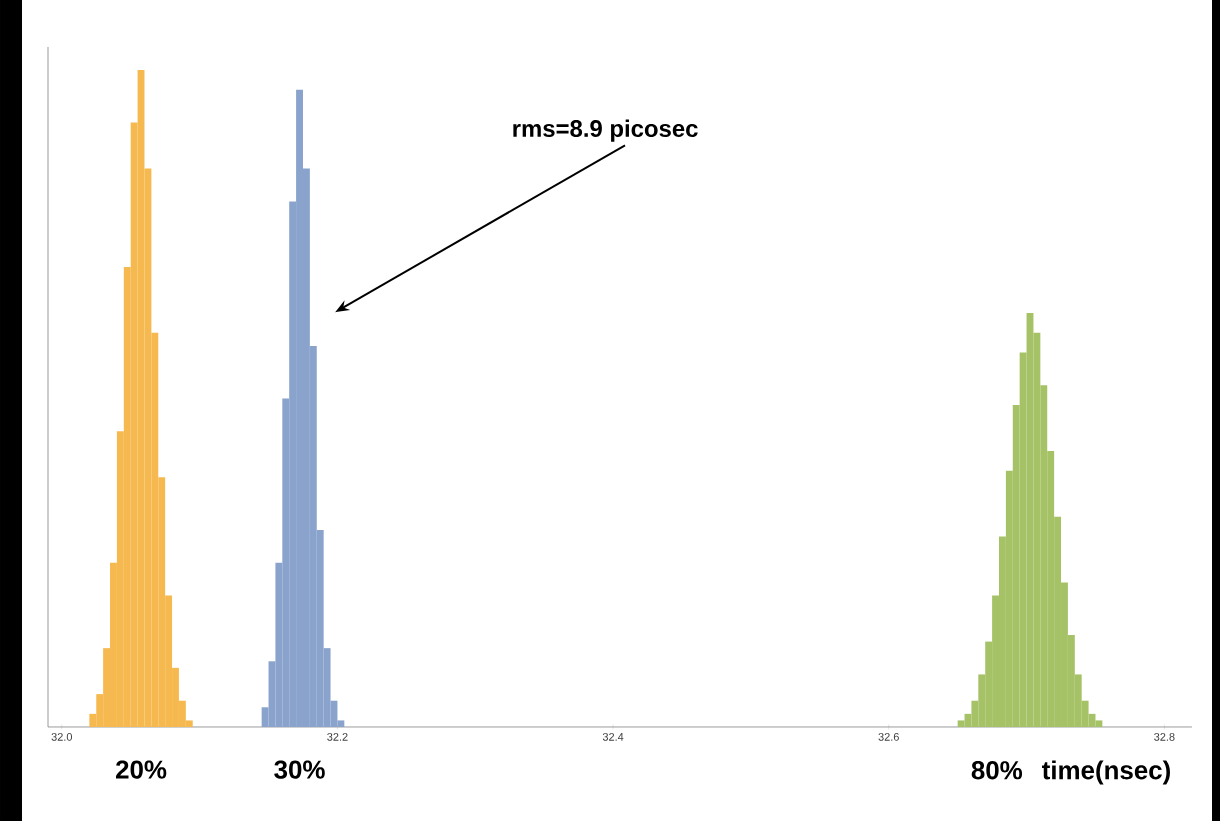  Describe the element at coordinates (337, 737) in the screenshot. I see `x-tick-label: 32.2` at that location.